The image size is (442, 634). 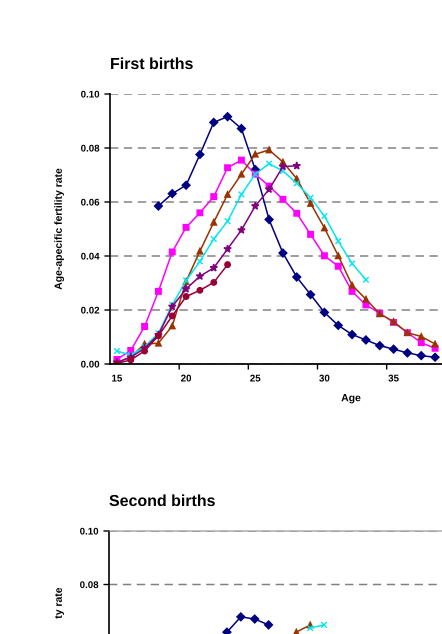 What do you see at coordinates (152, 63) in the screenshot?
I see `chart-title: First births` at bounding box center [152, 63].